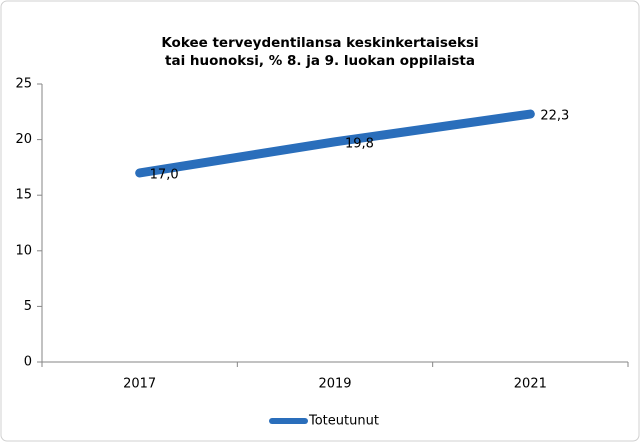  What do you see at coordinates (530, 384) in the screenshot?
I see `x-tick-label: 2021` at bounding box center [530, 384].